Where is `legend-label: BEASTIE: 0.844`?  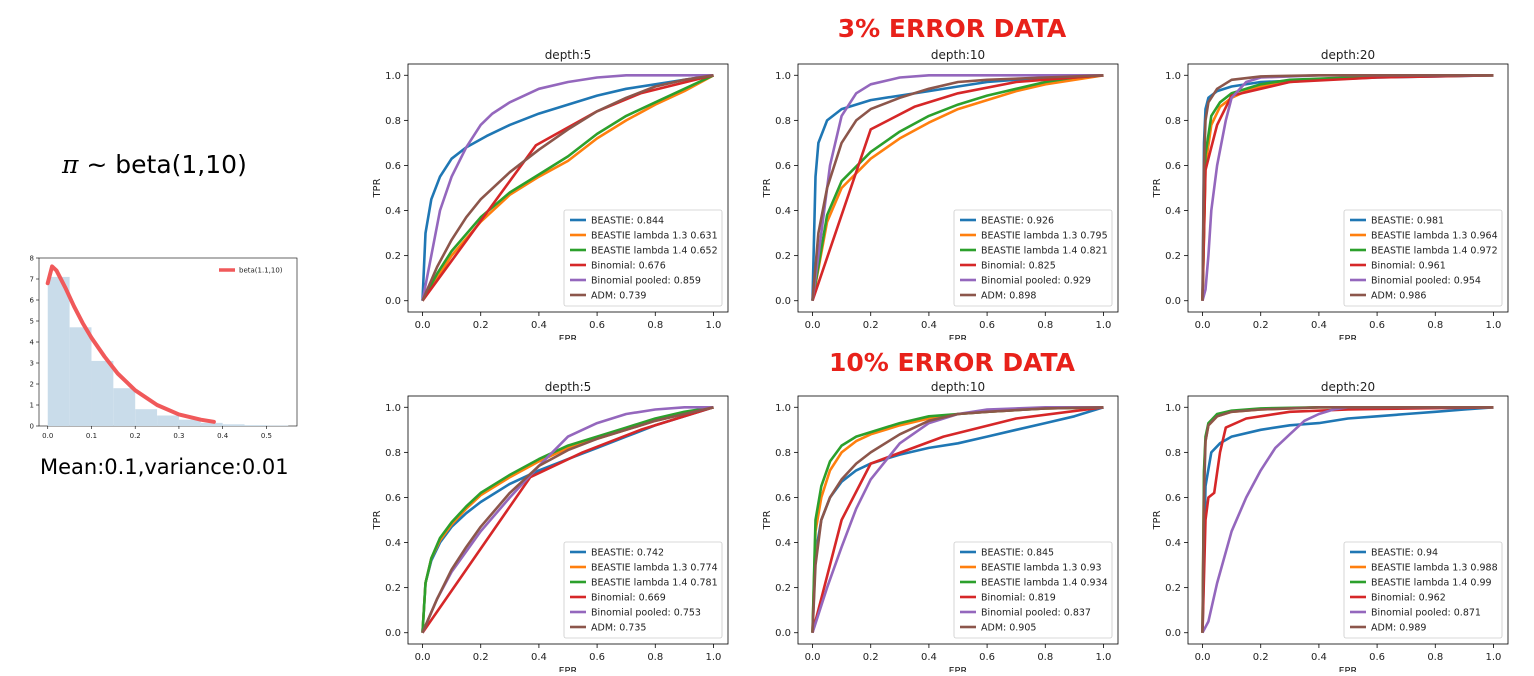 legend-label: BEASTIE: 0.844 is located at coordinates (627, 221).